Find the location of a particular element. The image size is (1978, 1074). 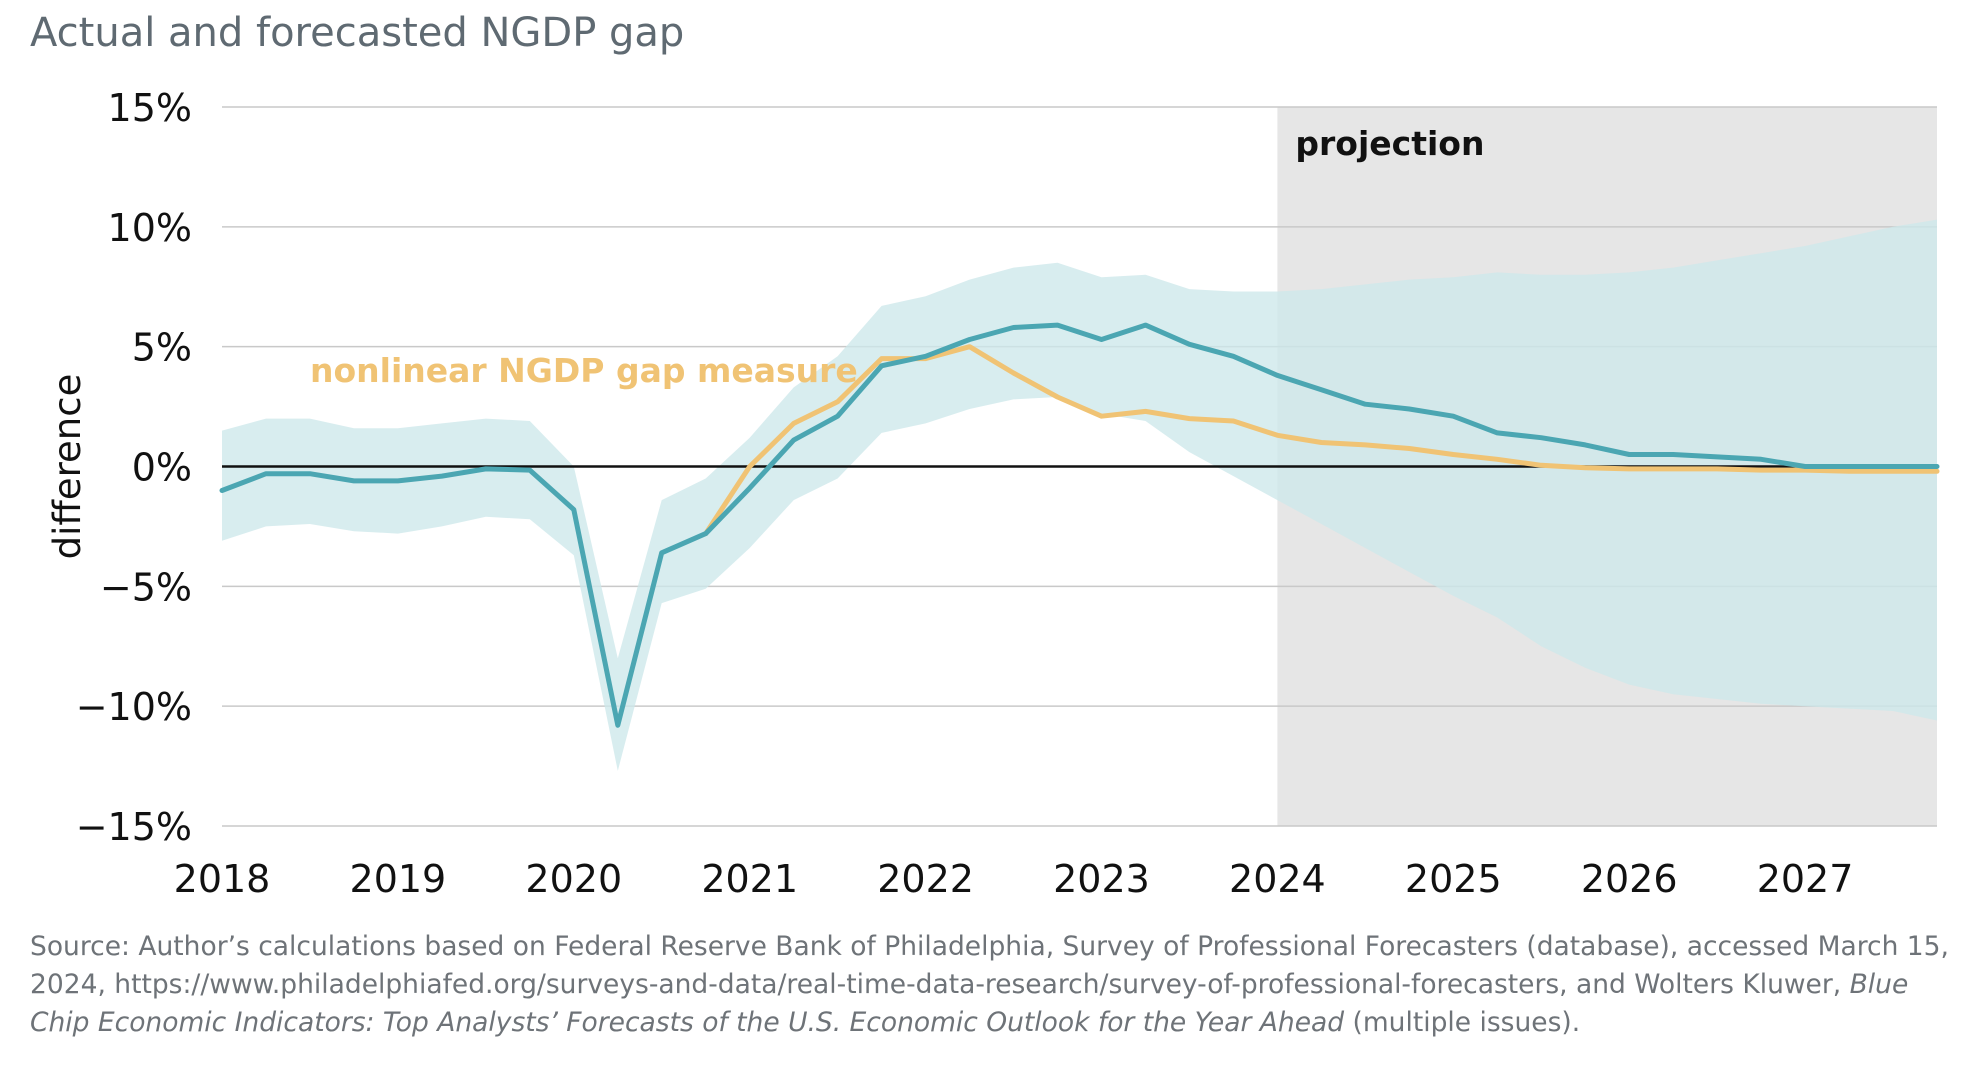

y-axis-label: difference is located at coordinates (67, 467).